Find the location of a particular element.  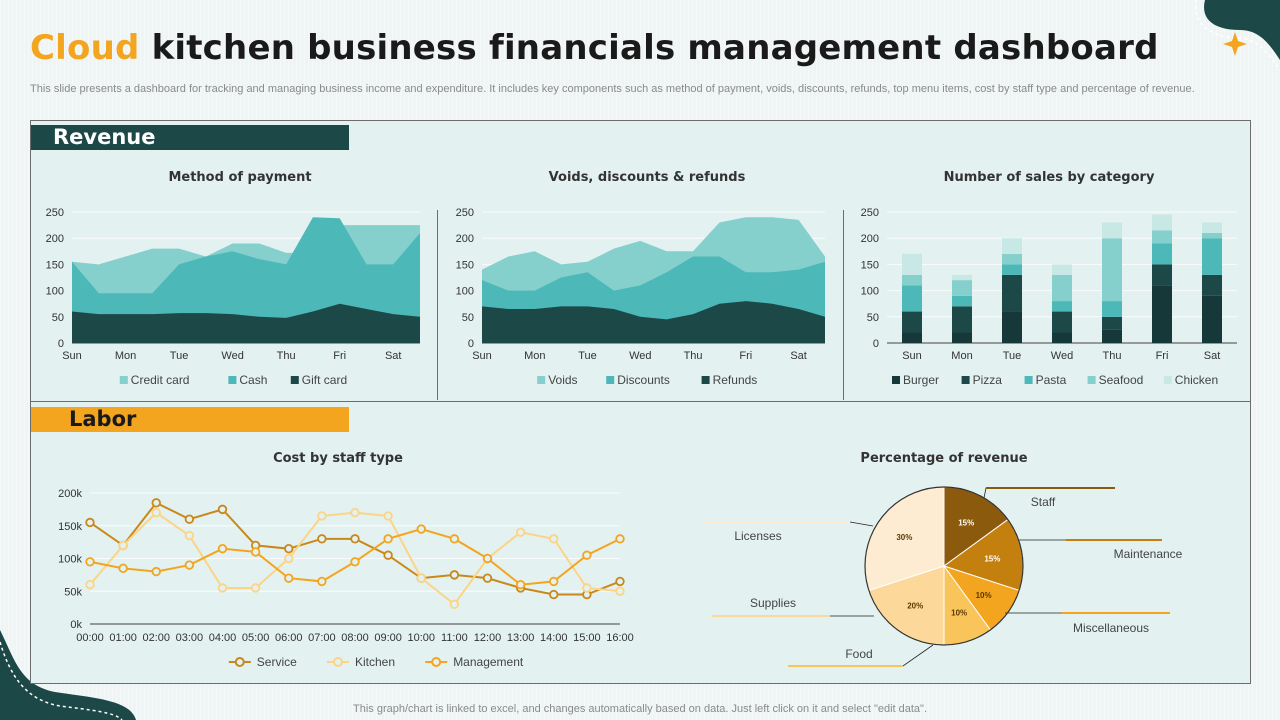

legend-label: Burger is located at coordinates (921, 380).